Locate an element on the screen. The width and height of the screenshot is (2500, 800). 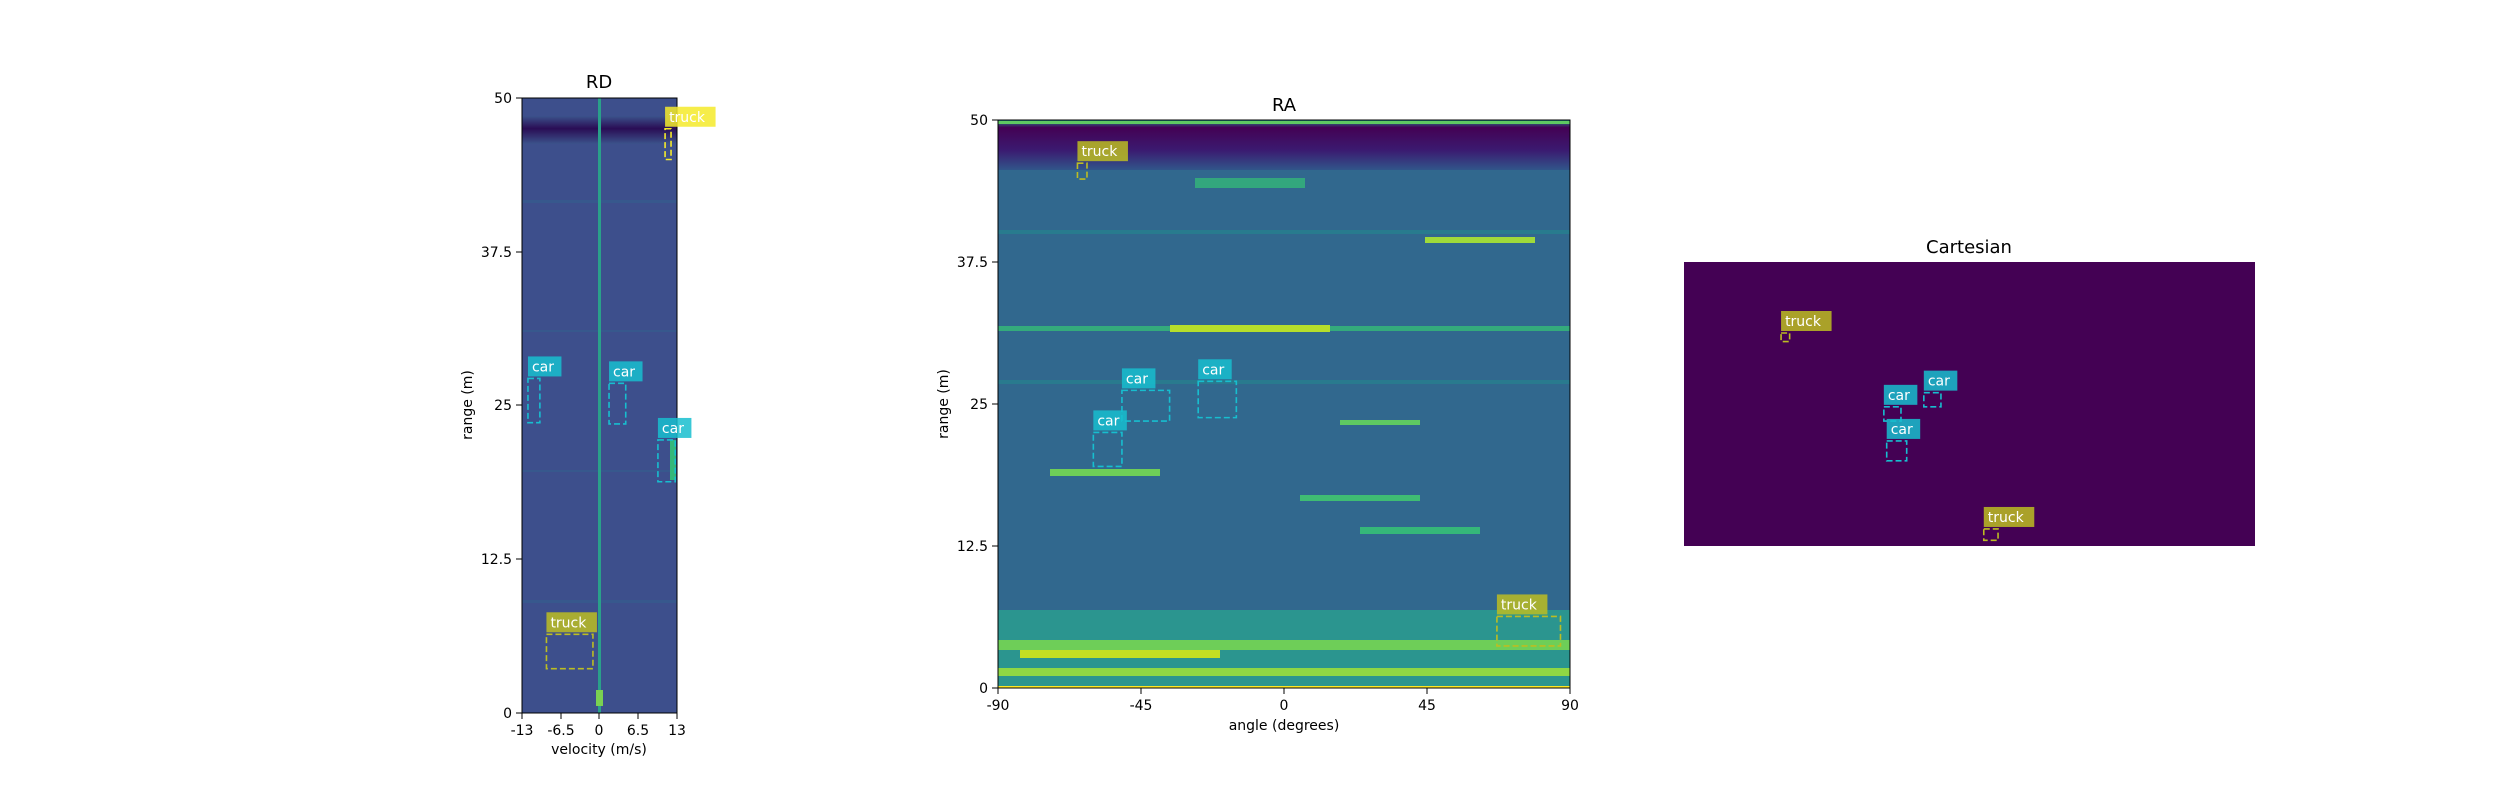
cartesian-annotations: truck car car car truck is located at coordinates (1907, 426).